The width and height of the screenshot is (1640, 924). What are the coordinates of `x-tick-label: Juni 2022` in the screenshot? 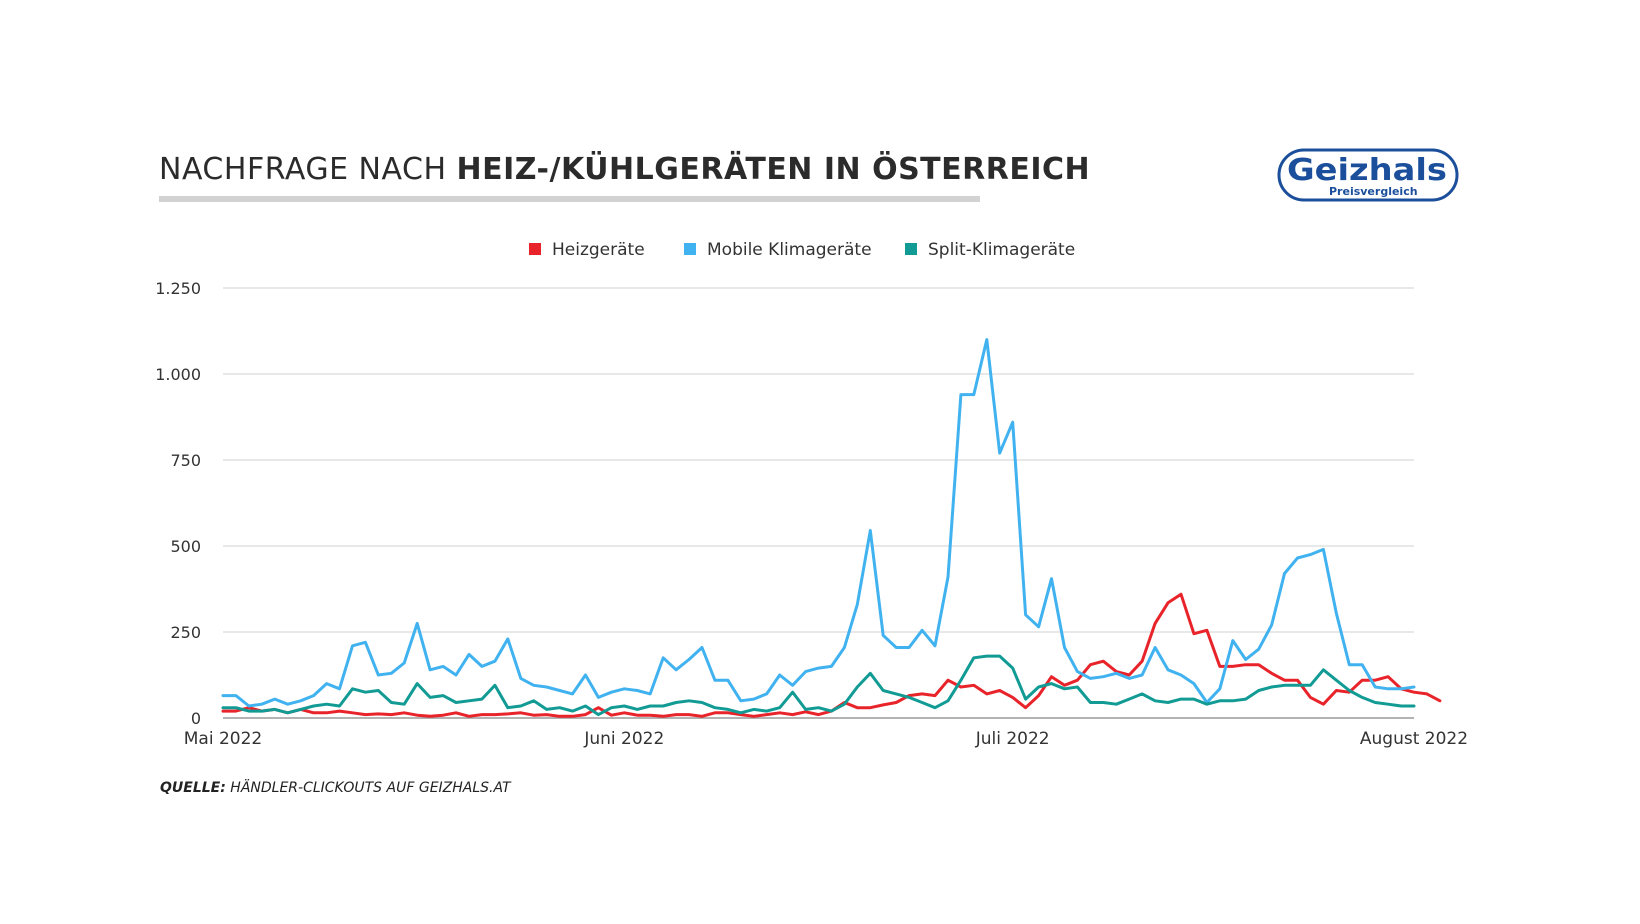 It's located at (623, 739).